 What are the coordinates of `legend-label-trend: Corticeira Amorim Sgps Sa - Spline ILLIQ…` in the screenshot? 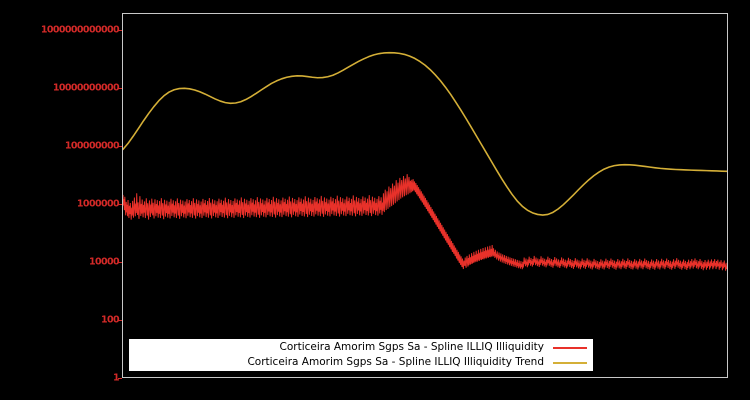 It's located at (395, 362).